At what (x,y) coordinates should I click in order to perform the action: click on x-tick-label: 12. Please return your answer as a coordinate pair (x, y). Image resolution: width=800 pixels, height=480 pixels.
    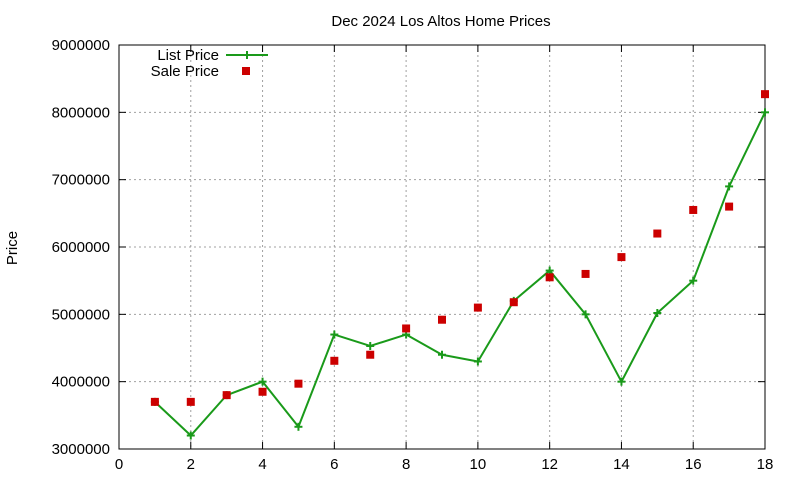
    Looking at the image, I should click on (549, 464).